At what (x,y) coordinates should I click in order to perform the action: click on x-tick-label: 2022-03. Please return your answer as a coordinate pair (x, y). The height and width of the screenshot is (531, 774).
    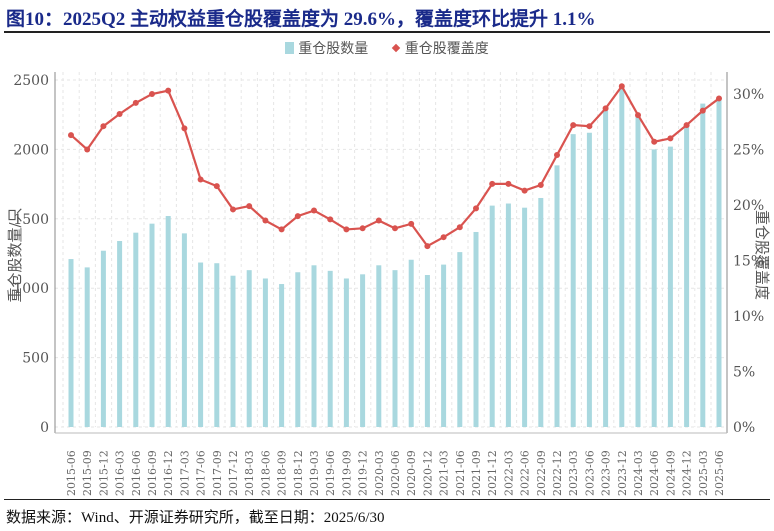
    Looking at the image, I should click on (508, 473).